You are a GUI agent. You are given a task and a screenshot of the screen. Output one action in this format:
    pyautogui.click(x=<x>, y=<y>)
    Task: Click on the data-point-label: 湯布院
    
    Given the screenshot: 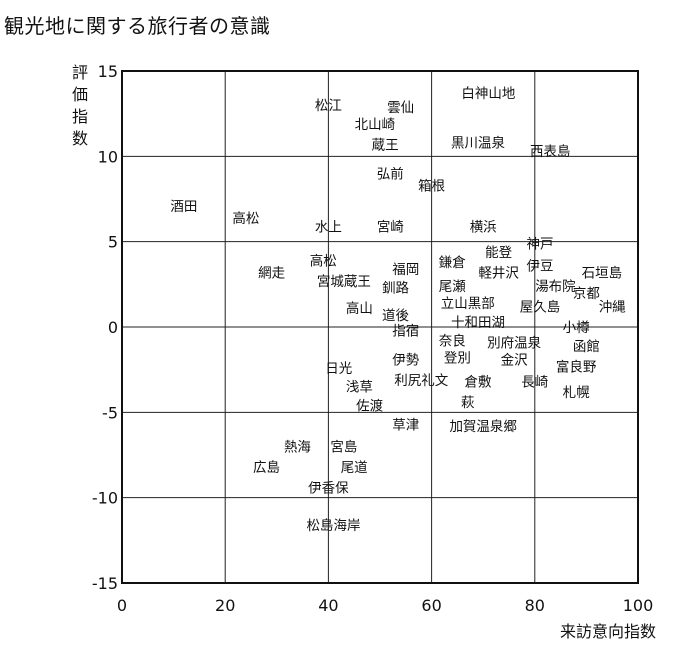 What is the action you would take?
    pyautogui.click(x=555, y=286)
    